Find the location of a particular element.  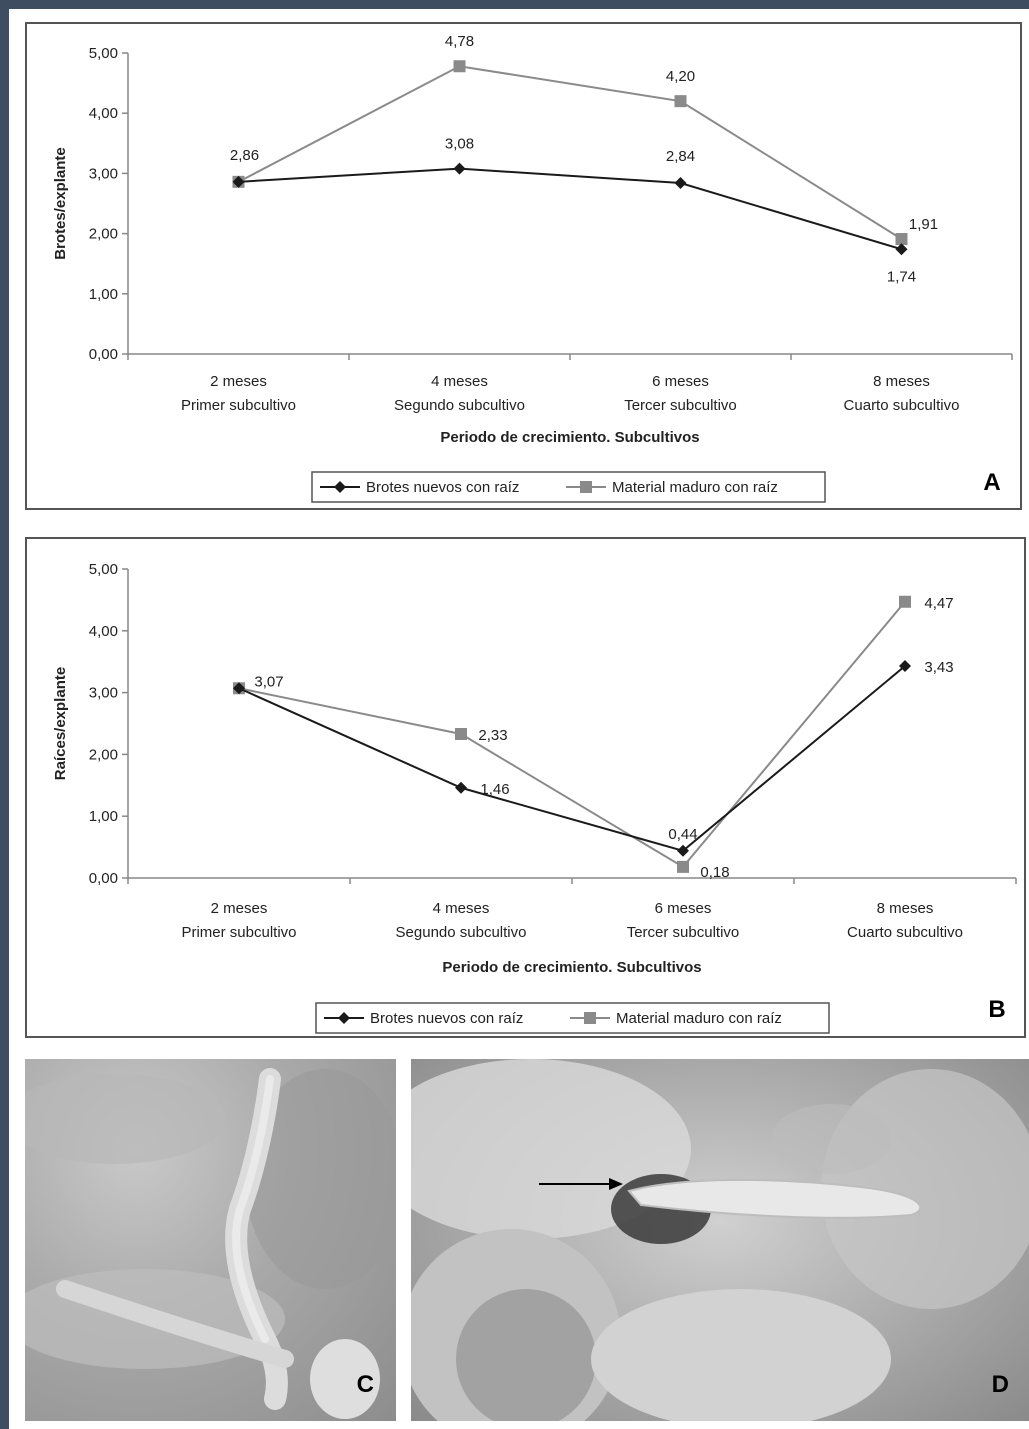

photo-d-label: D is located at coordinates (1000, 1384).